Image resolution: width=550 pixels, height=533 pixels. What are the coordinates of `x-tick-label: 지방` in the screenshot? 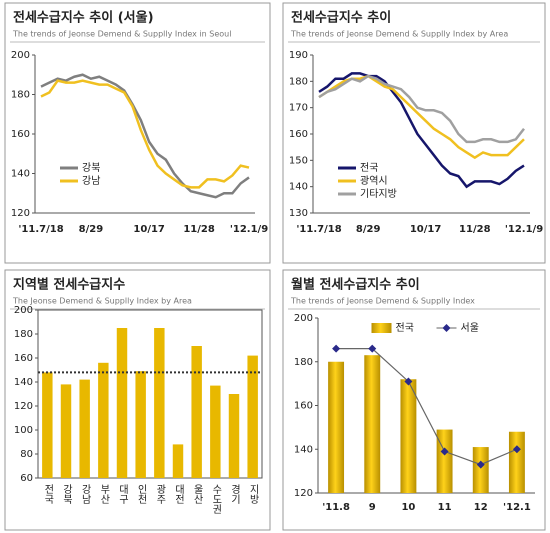 It's located at (253, 494).